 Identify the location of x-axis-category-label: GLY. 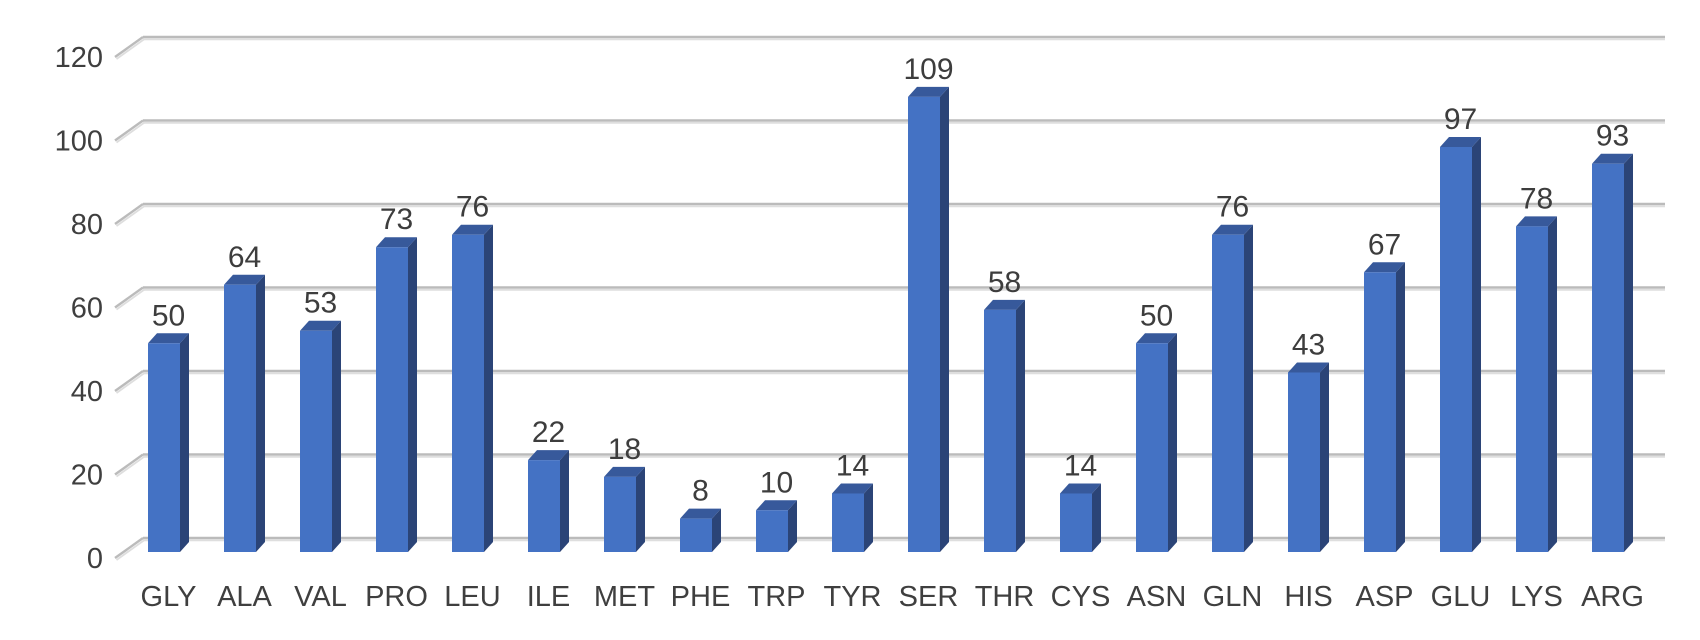
(169, 597).